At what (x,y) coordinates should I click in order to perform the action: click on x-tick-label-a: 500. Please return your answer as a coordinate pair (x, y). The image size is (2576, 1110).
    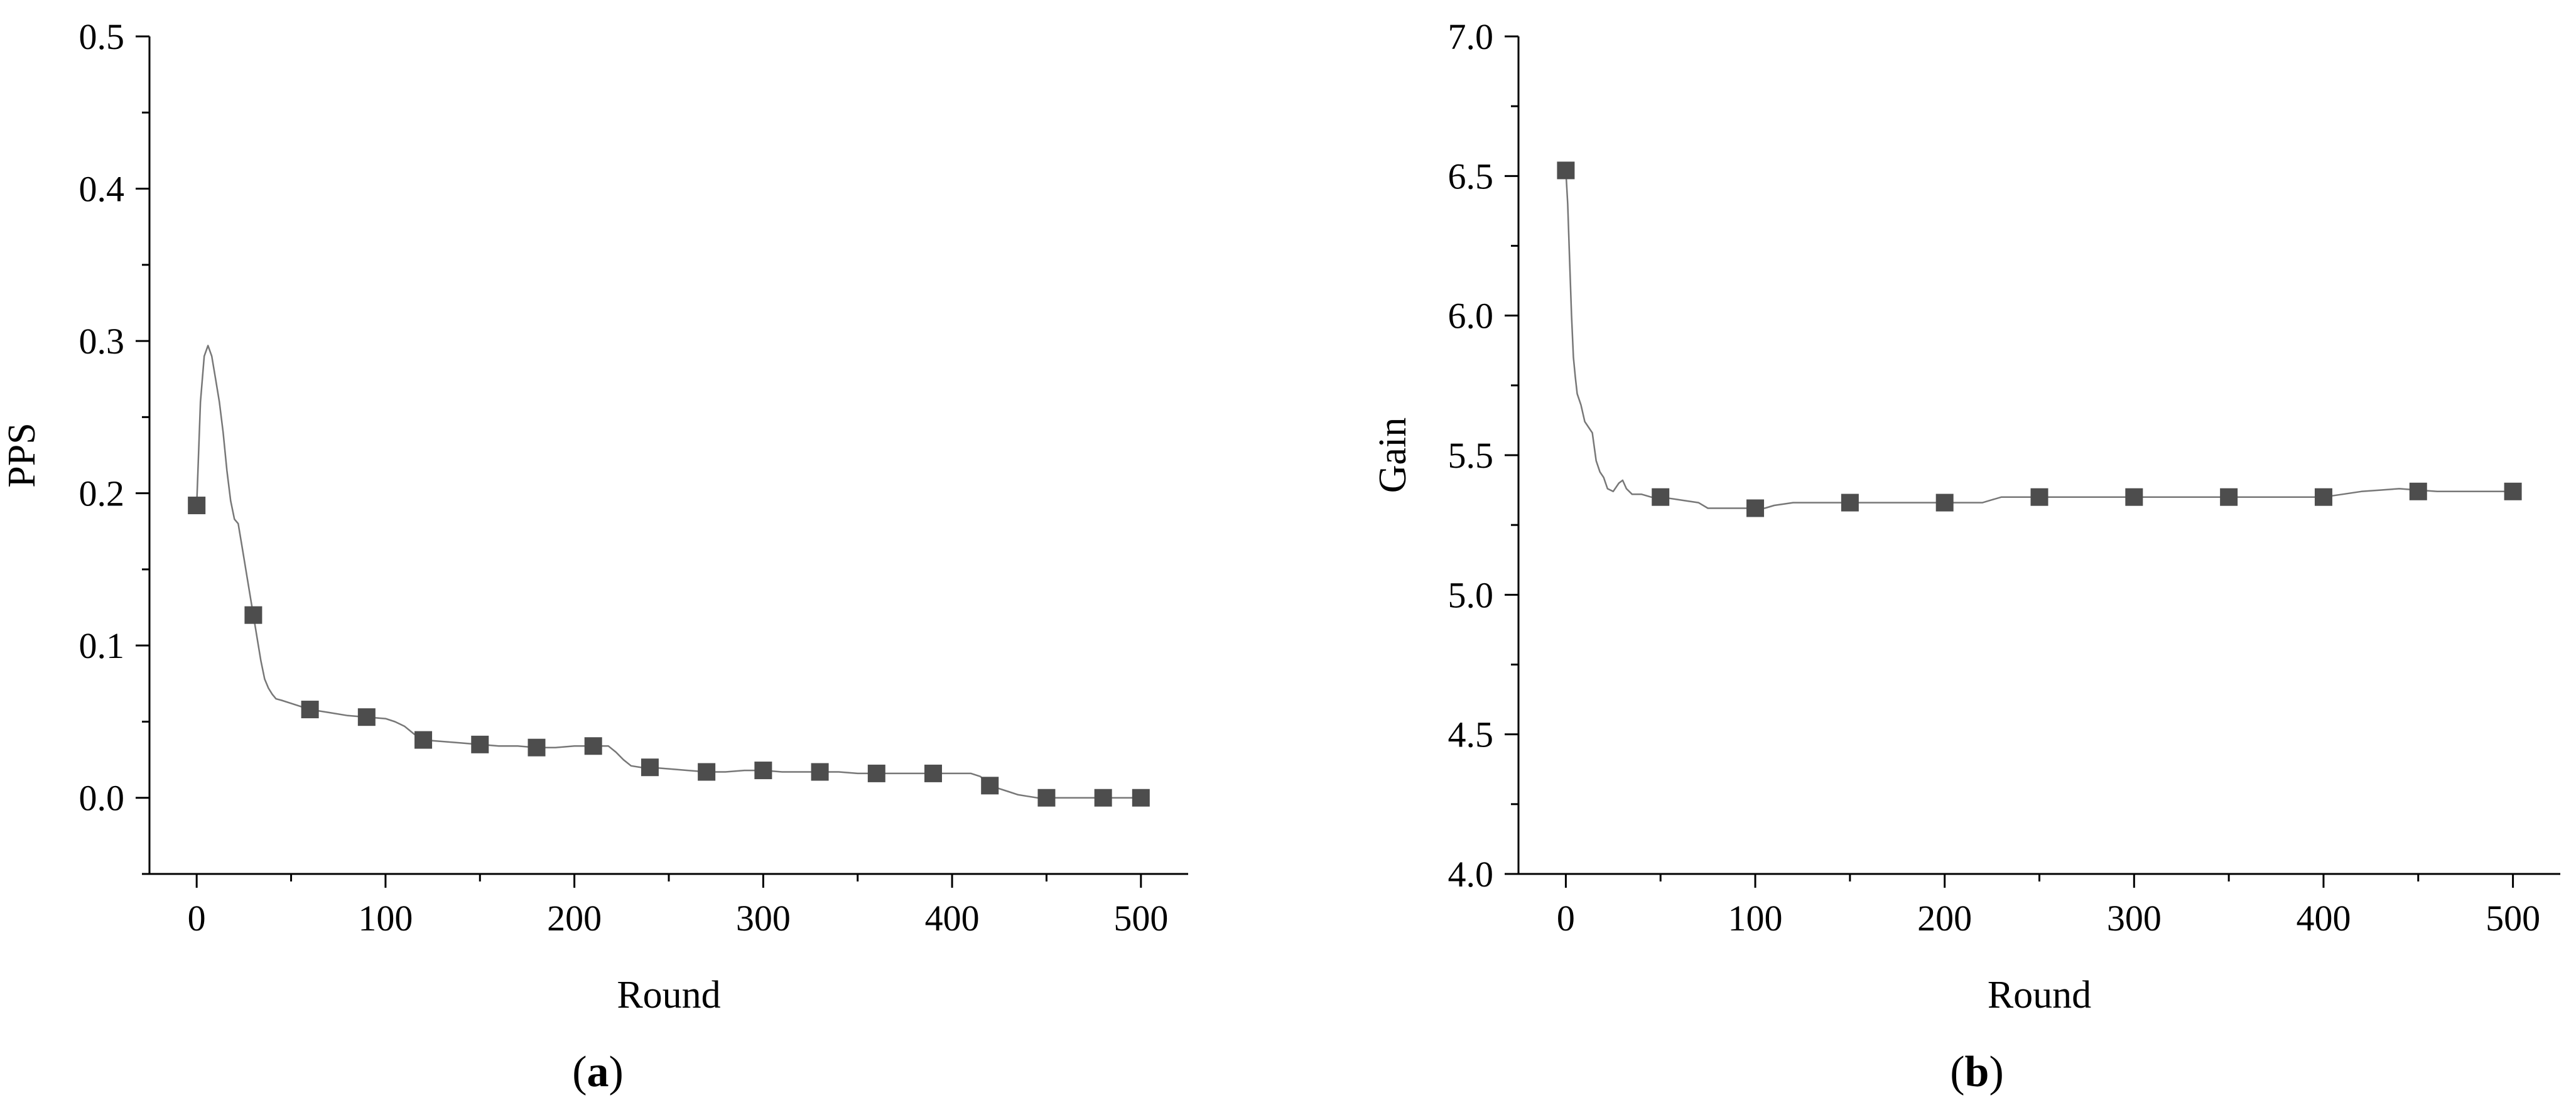
    Looking at the image, I should click on (1140, 918).